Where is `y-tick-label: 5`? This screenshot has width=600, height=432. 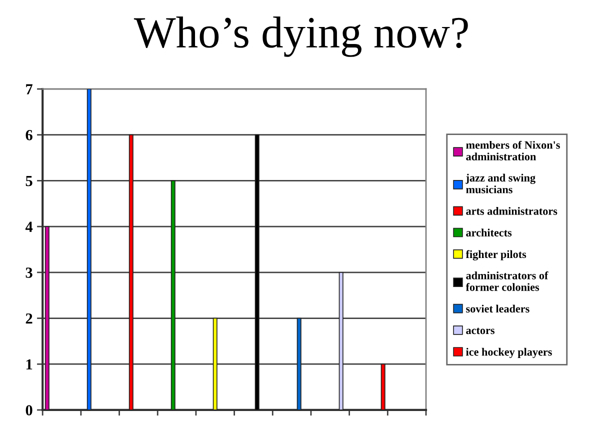 y-tick-label: 5 is located at coordinates (29, 181).